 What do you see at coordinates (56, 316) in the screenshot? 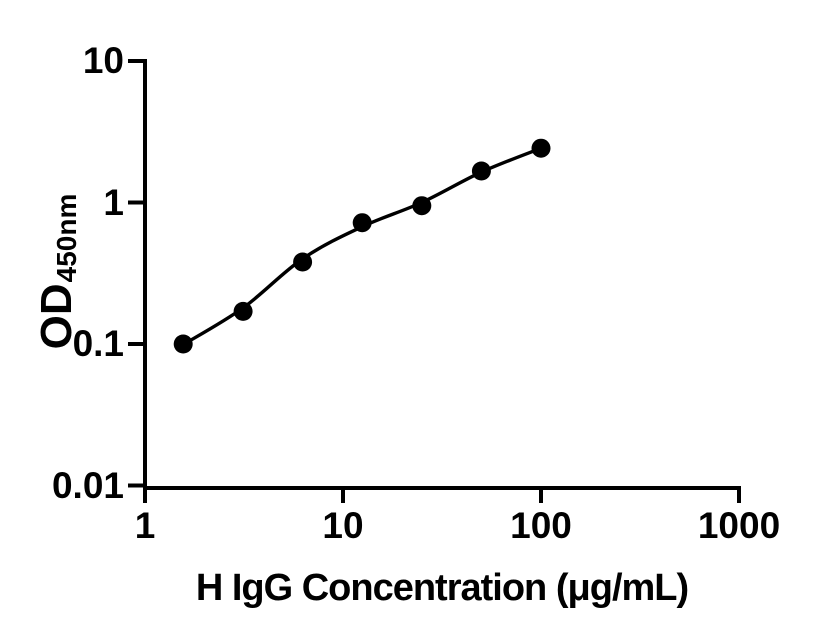
I see `y-axis-title-main: OD` at bounding box center [56, 316].